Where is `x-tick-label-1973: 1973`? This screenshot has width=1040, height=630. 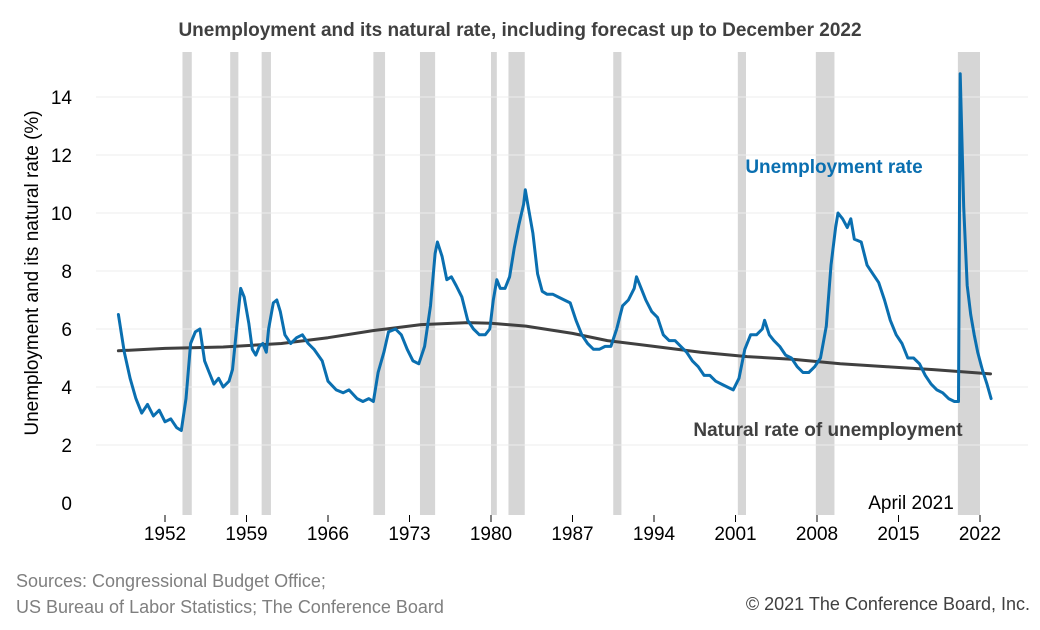
x-tick-label-1973: 1973 is located at coordinates (409, 534).